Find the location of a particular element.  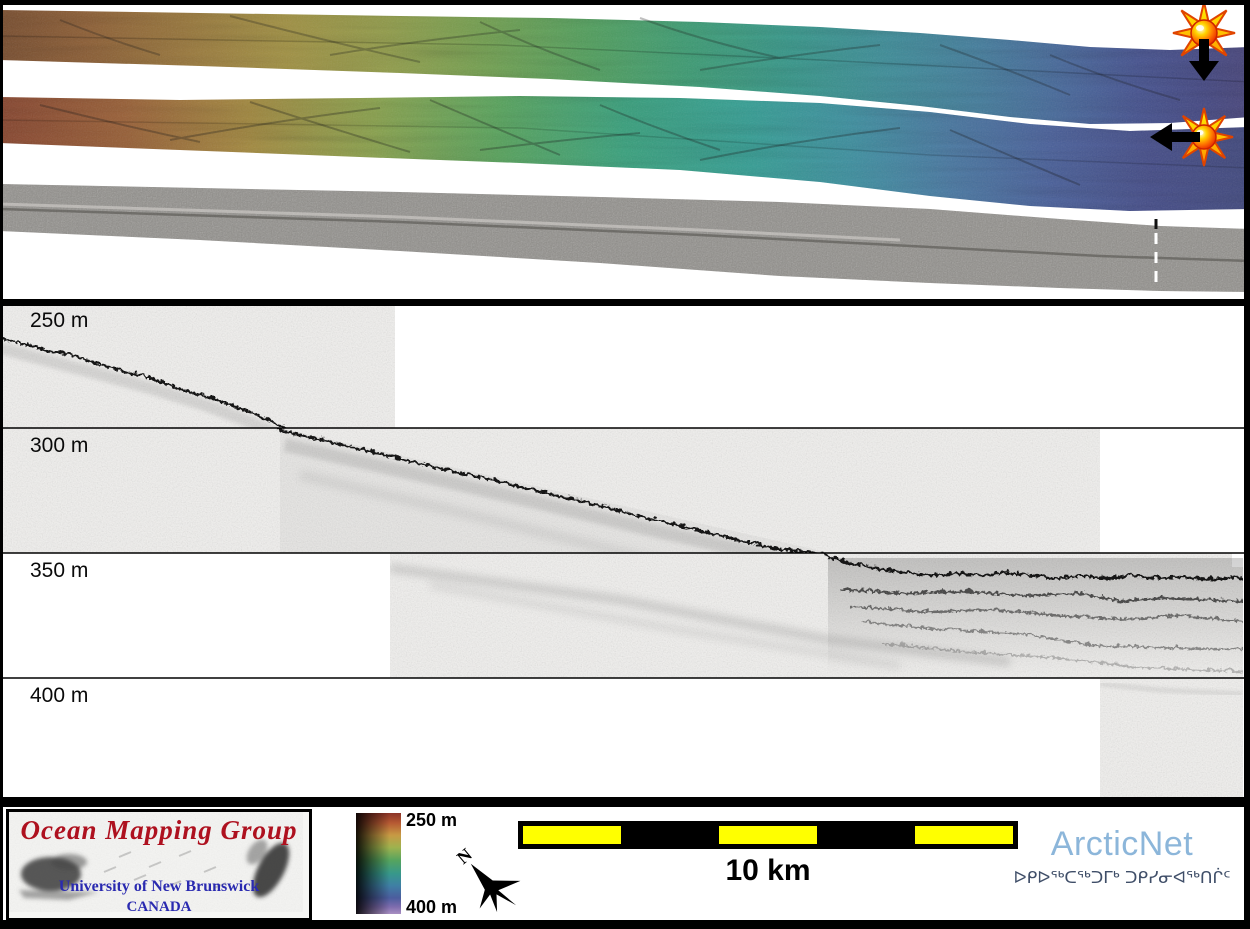

arcticnet-name: ArcticNet is located at coordinates (1122, 844).